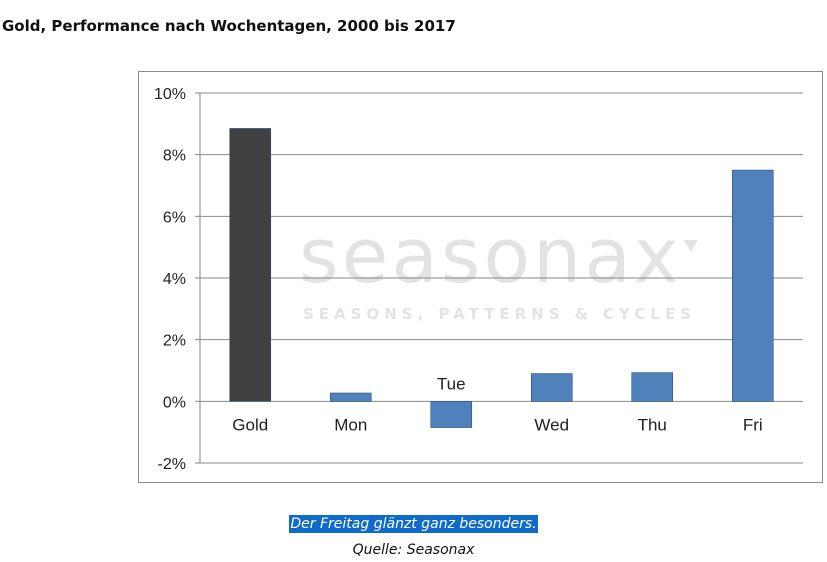 Image resolution: width=827 pixels, height=562 pixels. Describe the element at coordinates (350, 397) in the screenshot. I see `bar-mon` at that location.